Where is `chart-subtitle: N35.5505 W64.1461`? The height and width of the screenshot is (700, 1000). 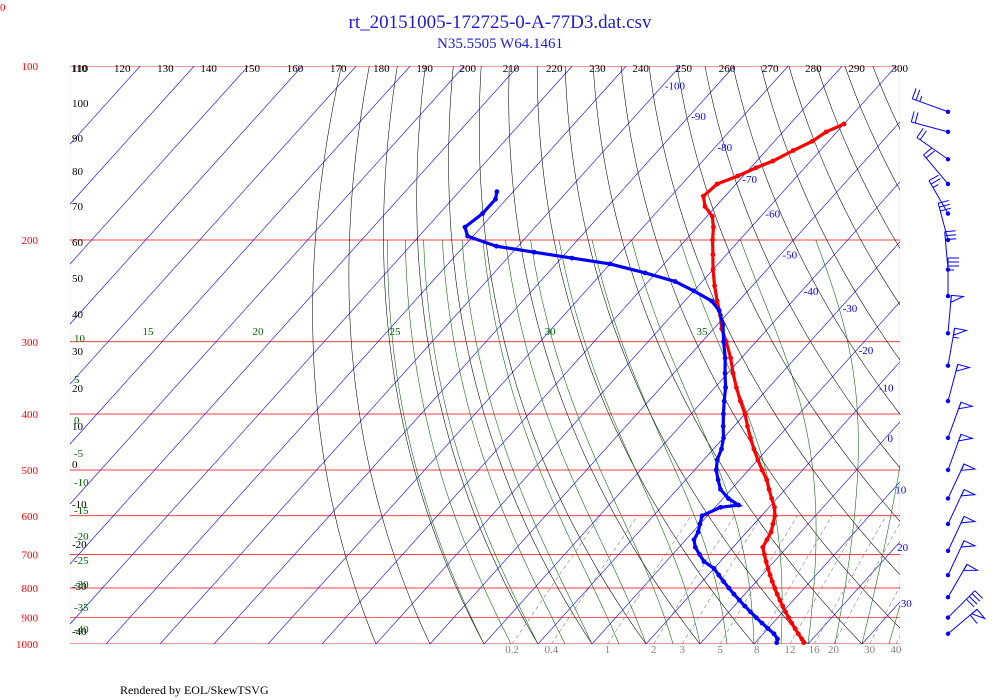
chart-subtitle: N35.5505 W64.1461 is located at coordinates (500, 44).